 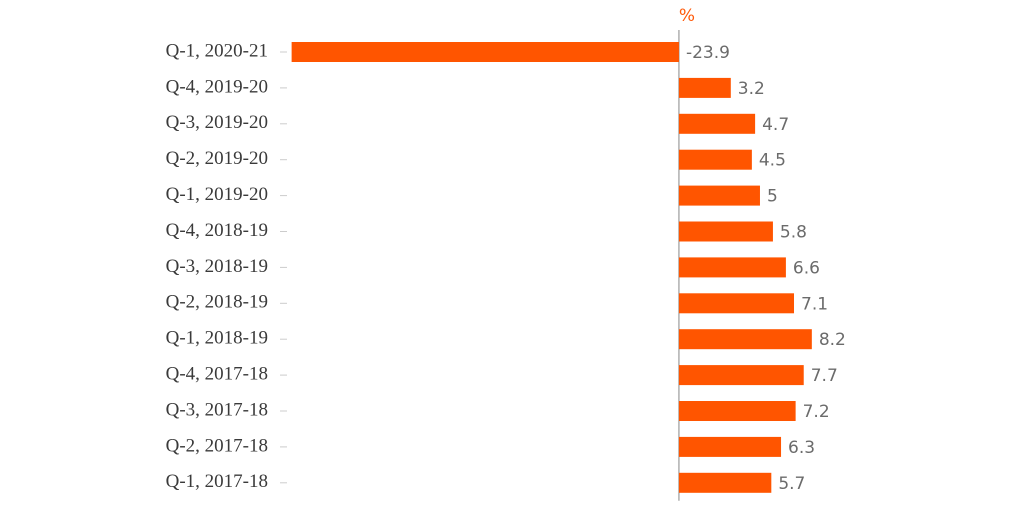 I want to click on value-label: 6.3, so click(x=801, y=448).